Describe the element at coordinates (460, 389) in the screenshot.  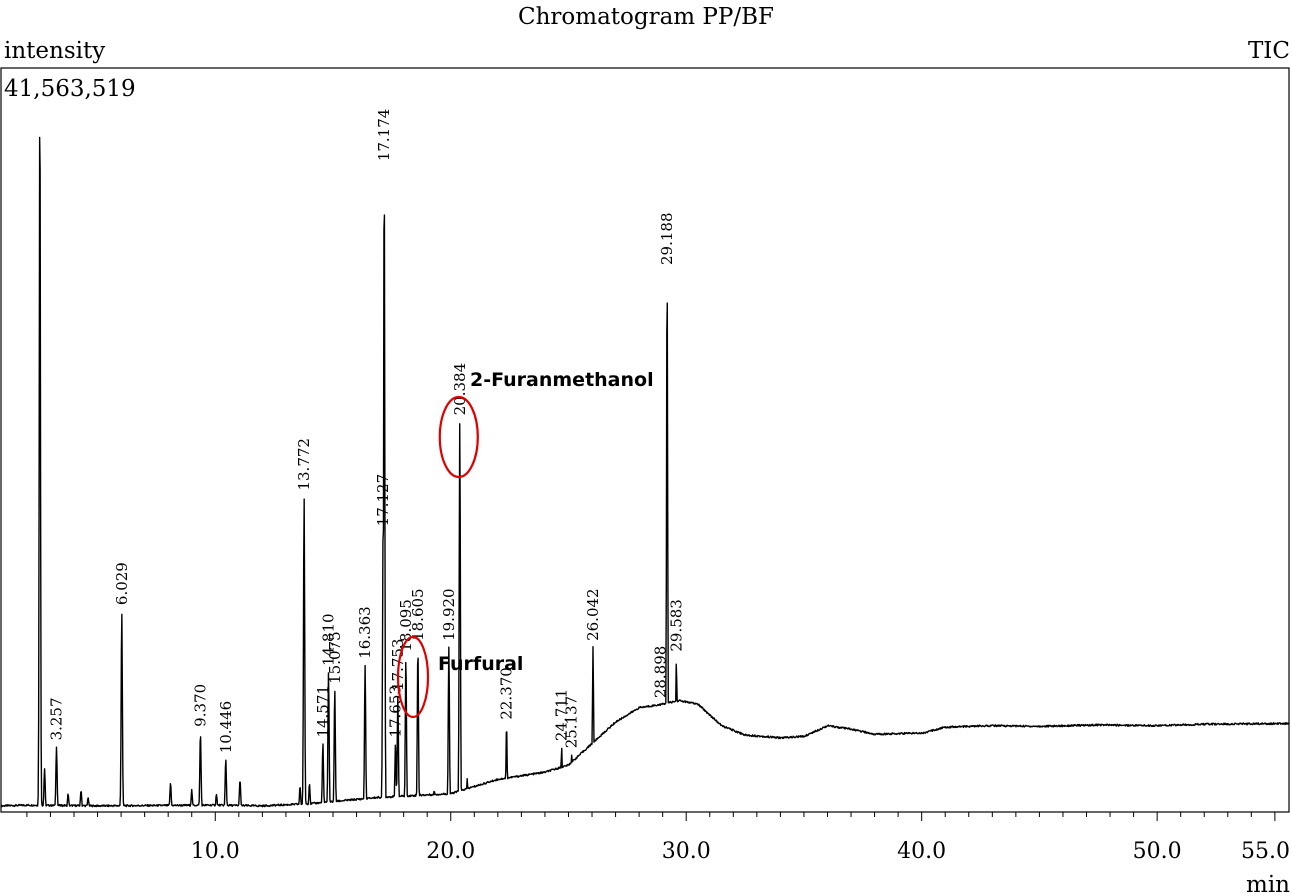
I see `peak-label: 20.384` at that location.